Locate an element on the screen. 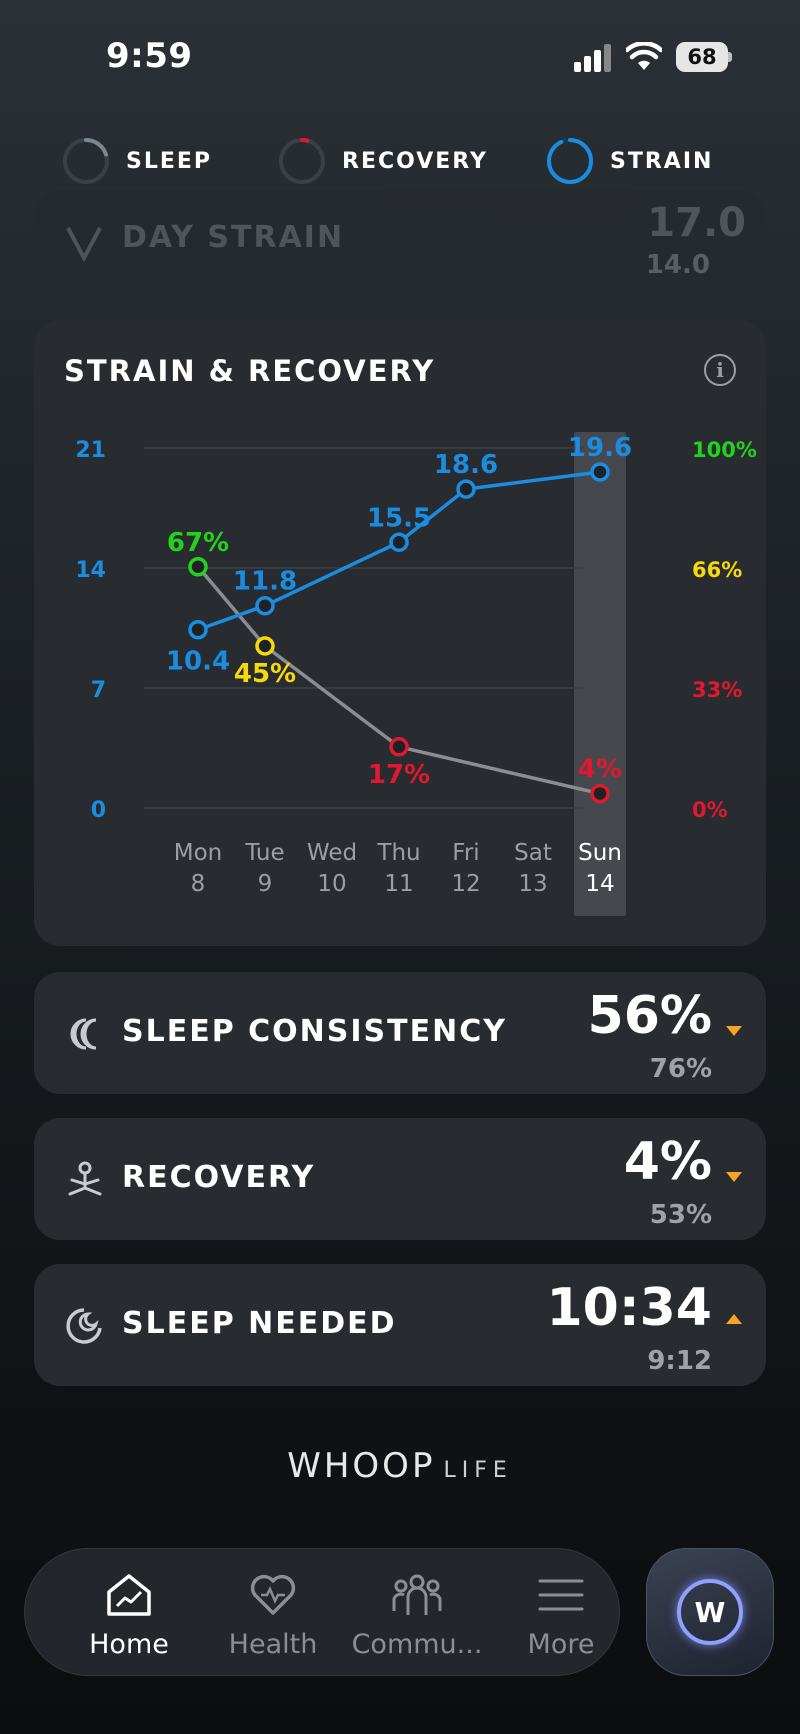  nav-more-label: More is located at coordinates (561, 1644).